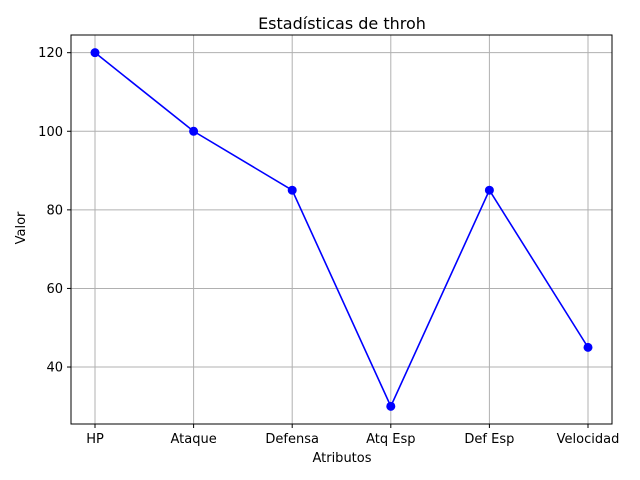  What do you see at coordinates (342, 23) in the screenshot?
I see `chart-title: Estadísticas de throh` at bounding box center [342, 23].